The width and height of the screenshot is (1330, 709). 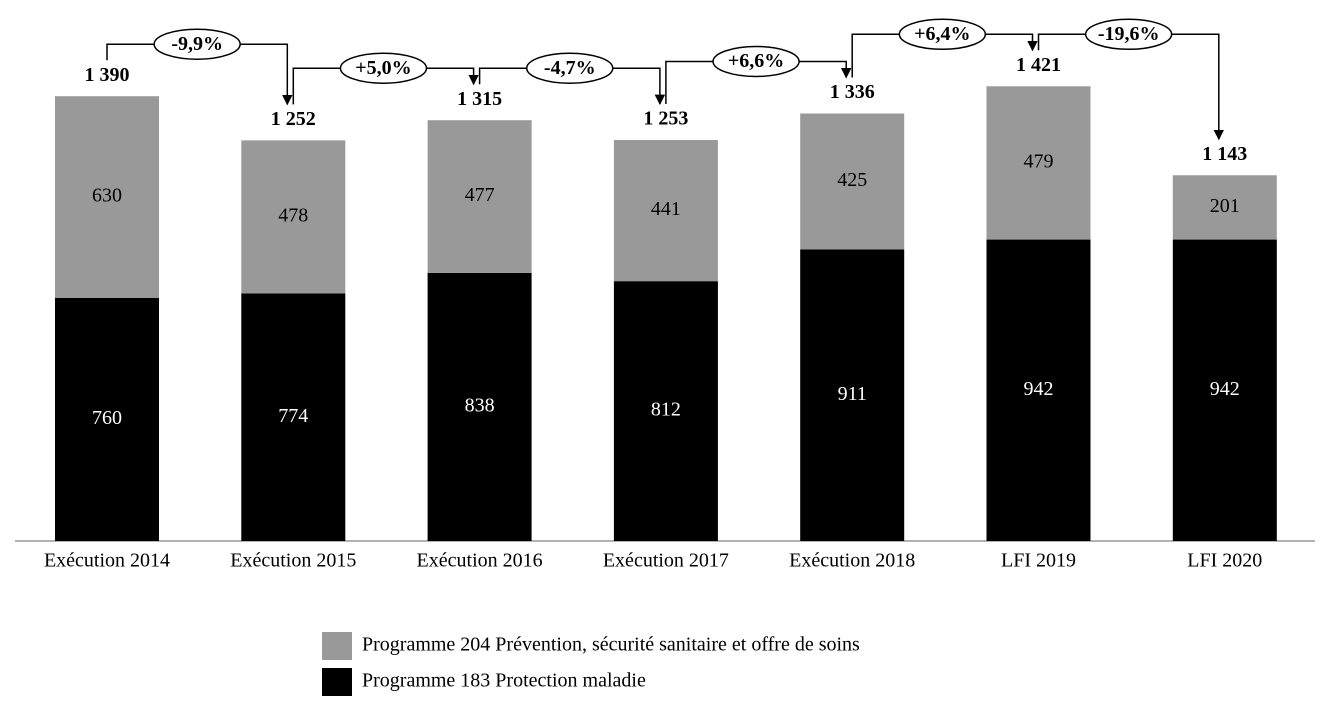 I want to click on change-label: +5,0%, so click(x=383, y=68).